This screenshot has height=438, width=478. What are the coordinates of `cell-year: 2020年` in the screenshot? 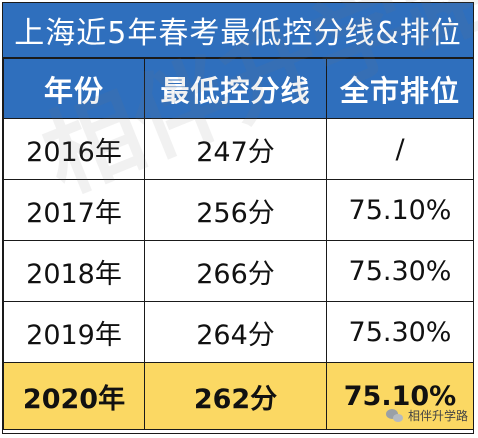 It's located at (74, 396).